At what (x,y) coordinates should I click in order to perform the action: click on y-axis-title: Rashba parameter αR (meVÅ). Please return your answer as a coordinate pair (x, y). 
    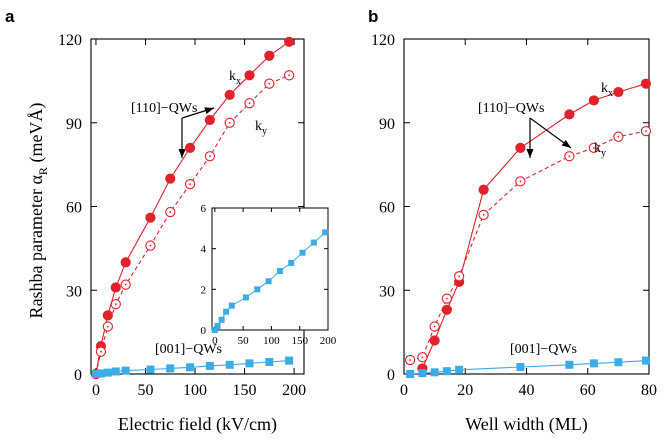
    Looking at the image, I should click on (38, 211).